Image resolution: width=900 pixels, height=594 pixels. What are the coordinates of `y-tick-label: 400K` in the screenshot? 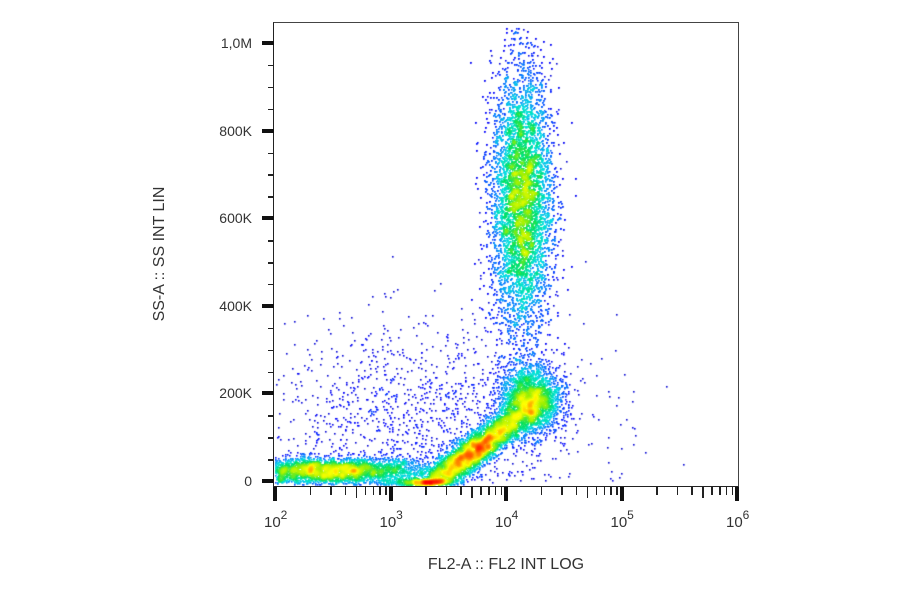 It's located at (235, 305).